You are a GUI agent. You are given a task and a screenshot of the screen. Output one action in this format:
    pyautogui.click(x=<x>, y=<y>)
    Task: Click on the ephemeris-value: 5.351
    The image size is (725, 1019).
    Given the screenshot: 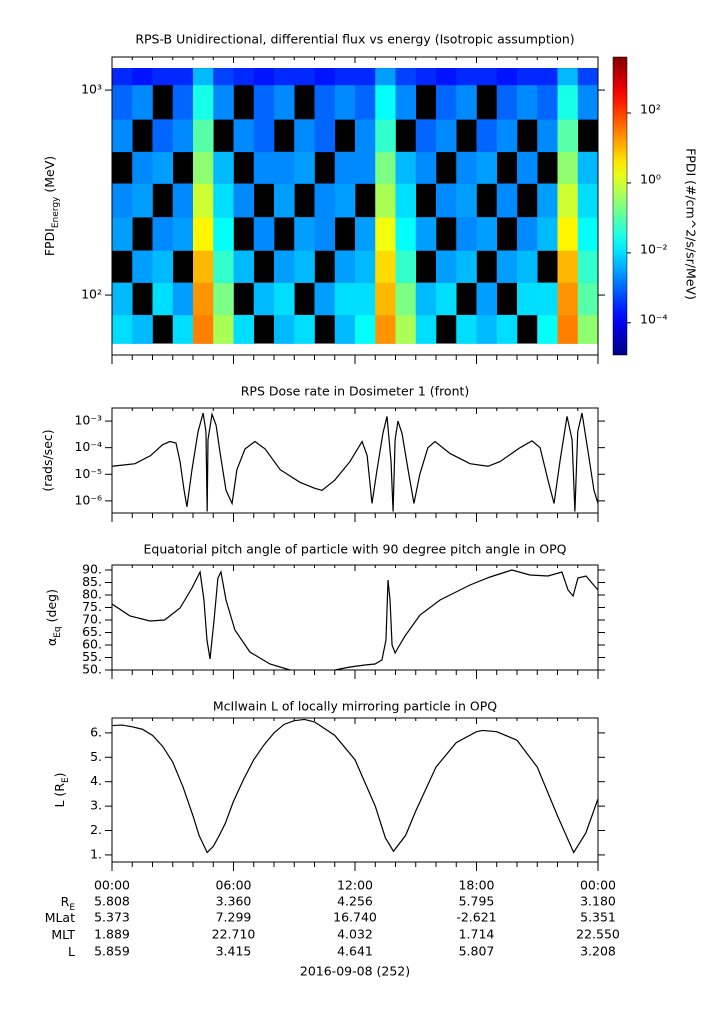 What is the action you would take?
    pyautogui.click(x=598, y=917)
    